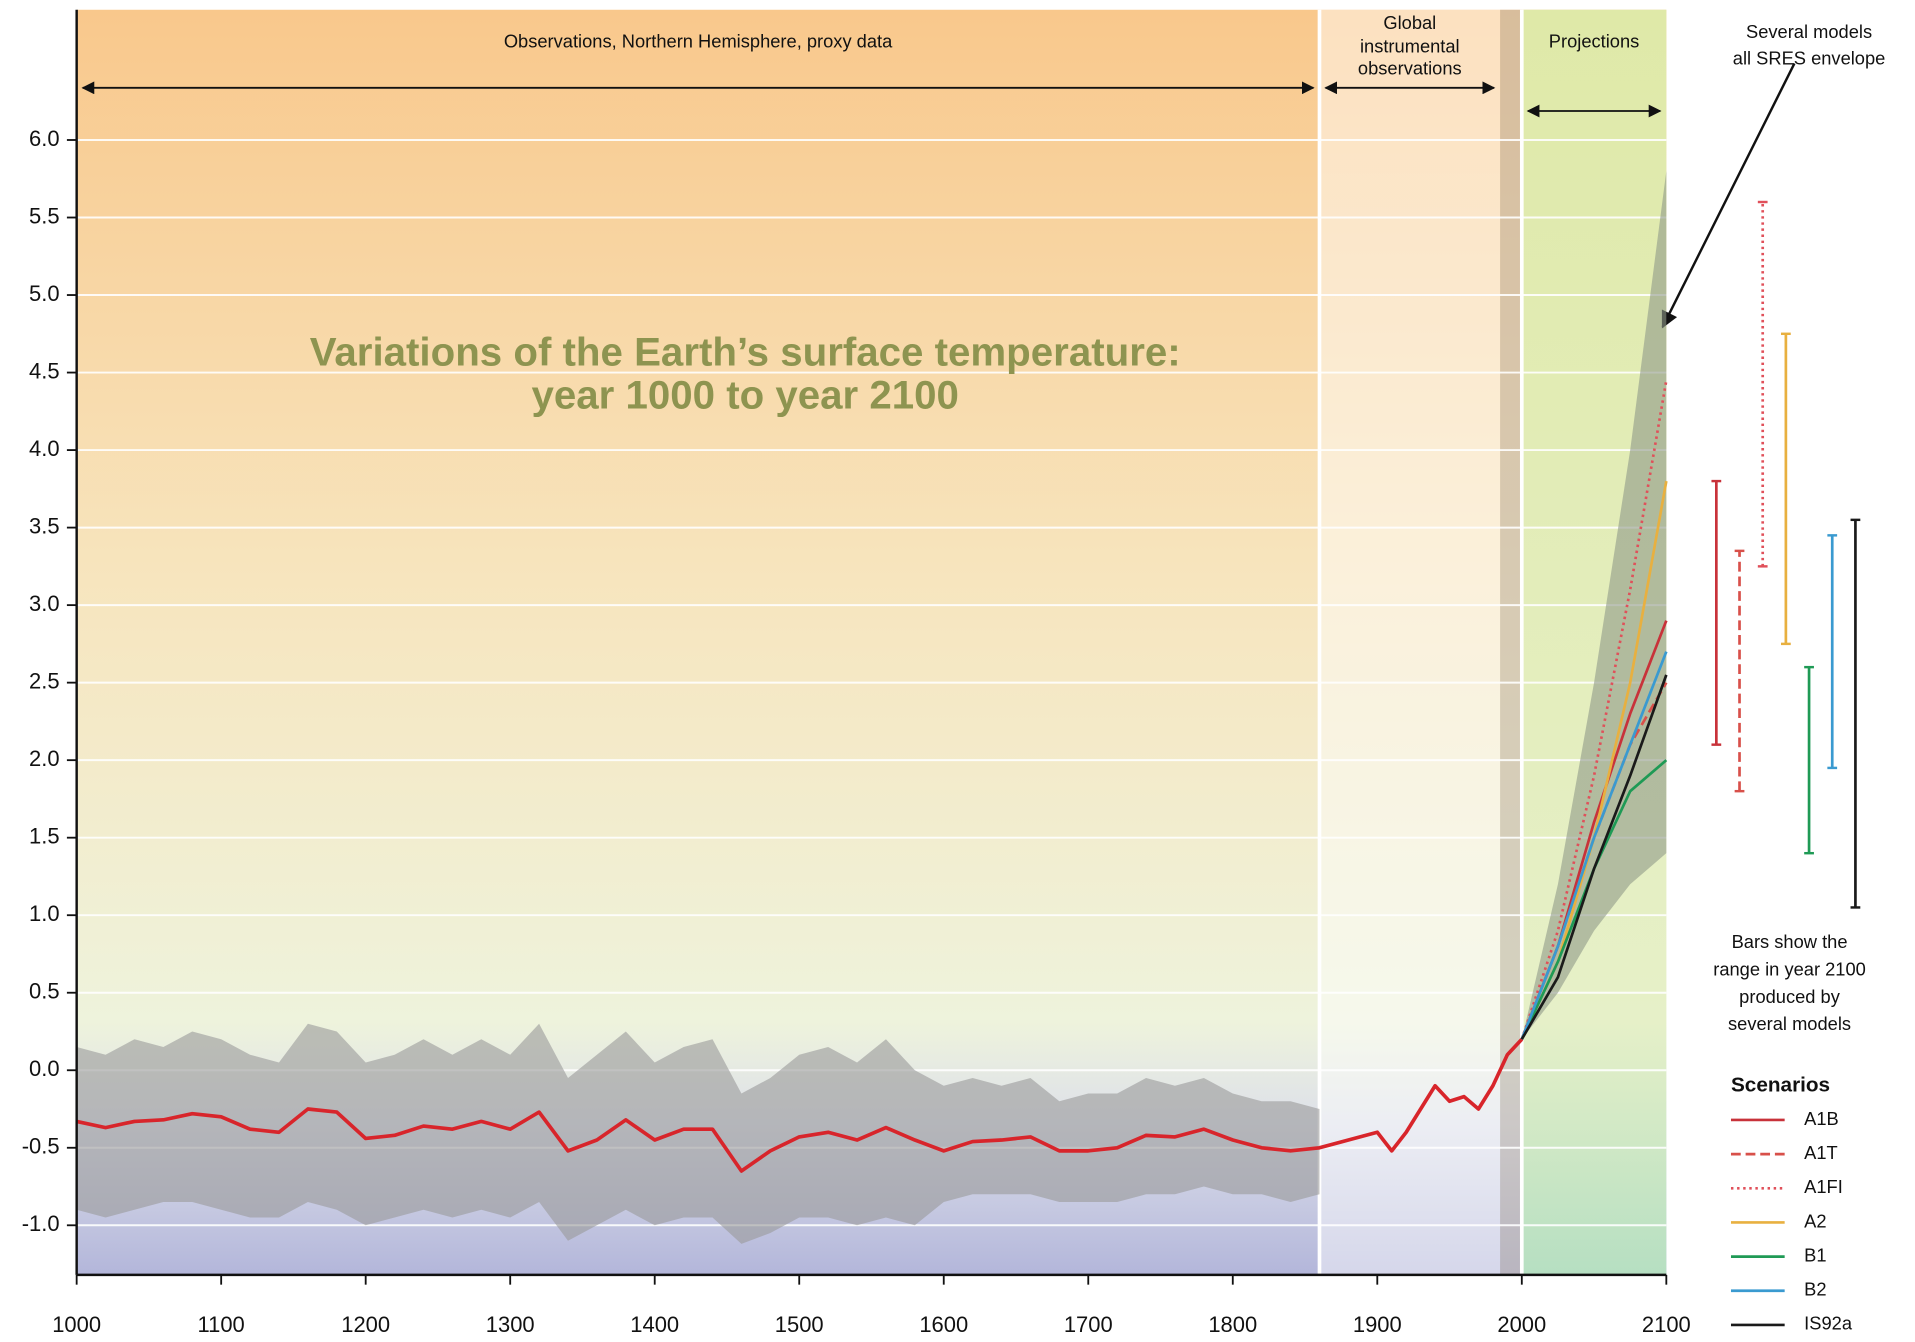  Describe the element at coordinates (1790, 941) in the screenshot. I see `annotation: Bars show the` at that location.